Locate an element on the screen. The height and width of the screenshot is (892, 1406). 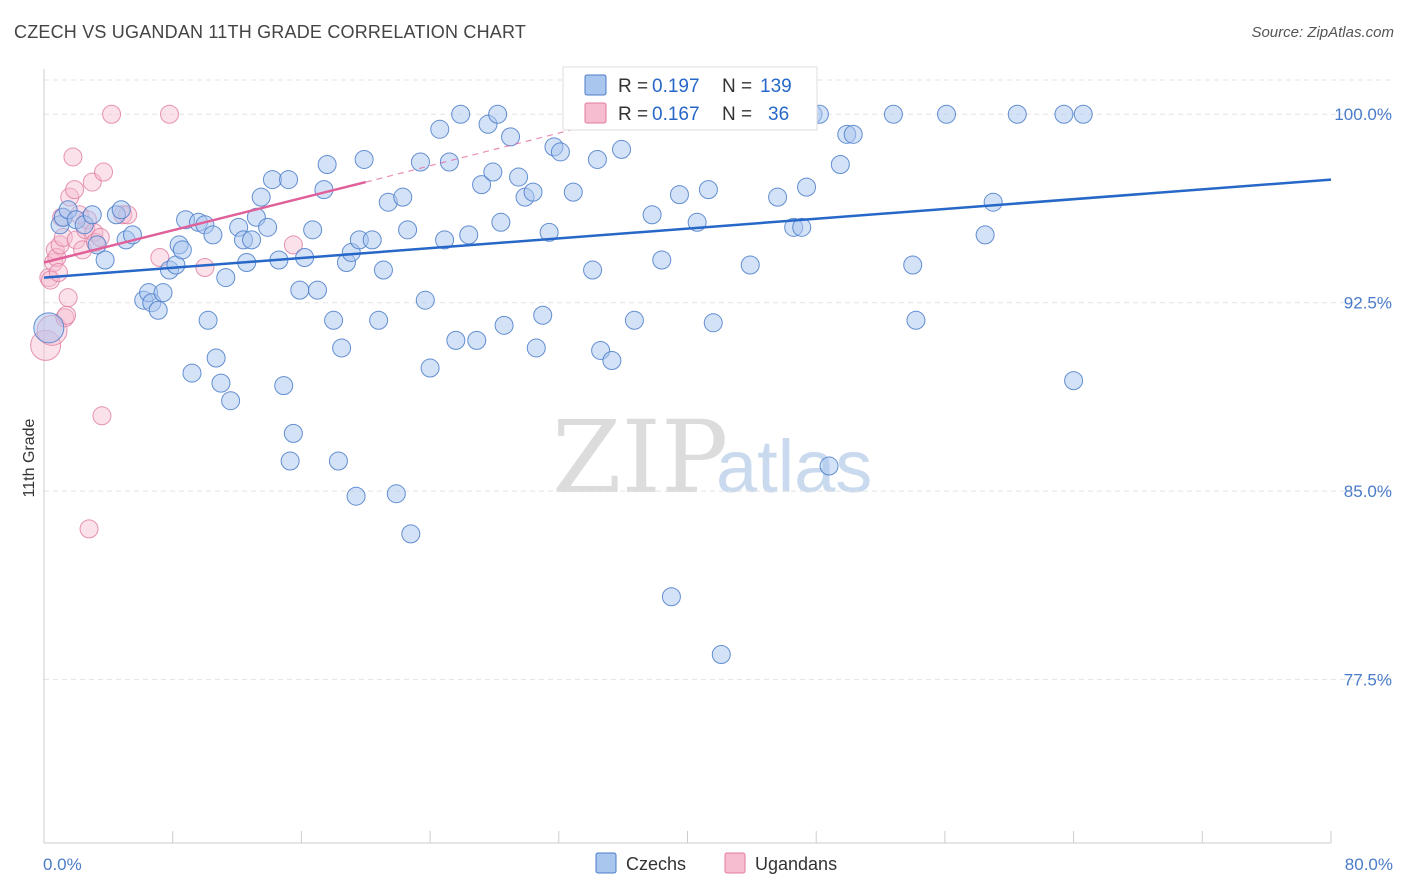
watermark: ZIP atlas is located at coordinates (712, 457).